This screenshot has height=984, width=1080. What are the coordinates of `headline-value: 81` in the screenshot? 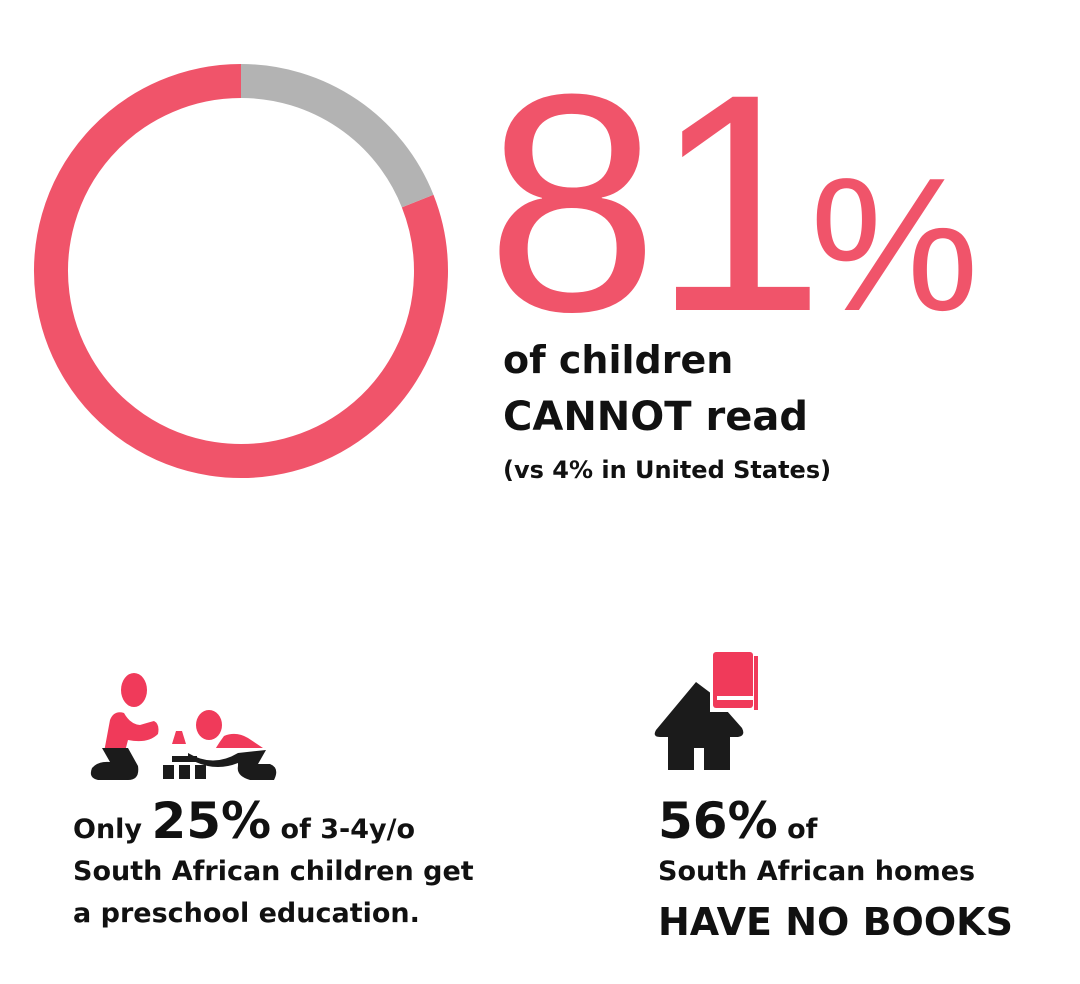 It's located at (655, 202).